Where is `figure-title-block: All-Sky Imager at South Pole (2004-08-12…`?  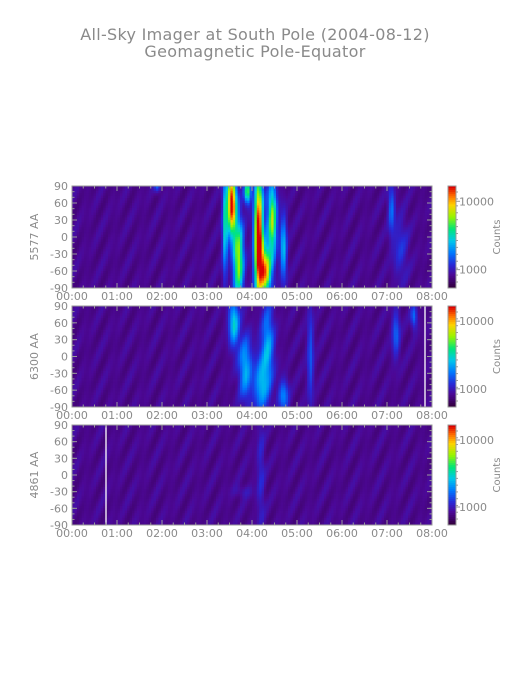 figure-title-block: All-Sky Imager at South Pole (2004-08-12… is located at coordinates (255, 43).